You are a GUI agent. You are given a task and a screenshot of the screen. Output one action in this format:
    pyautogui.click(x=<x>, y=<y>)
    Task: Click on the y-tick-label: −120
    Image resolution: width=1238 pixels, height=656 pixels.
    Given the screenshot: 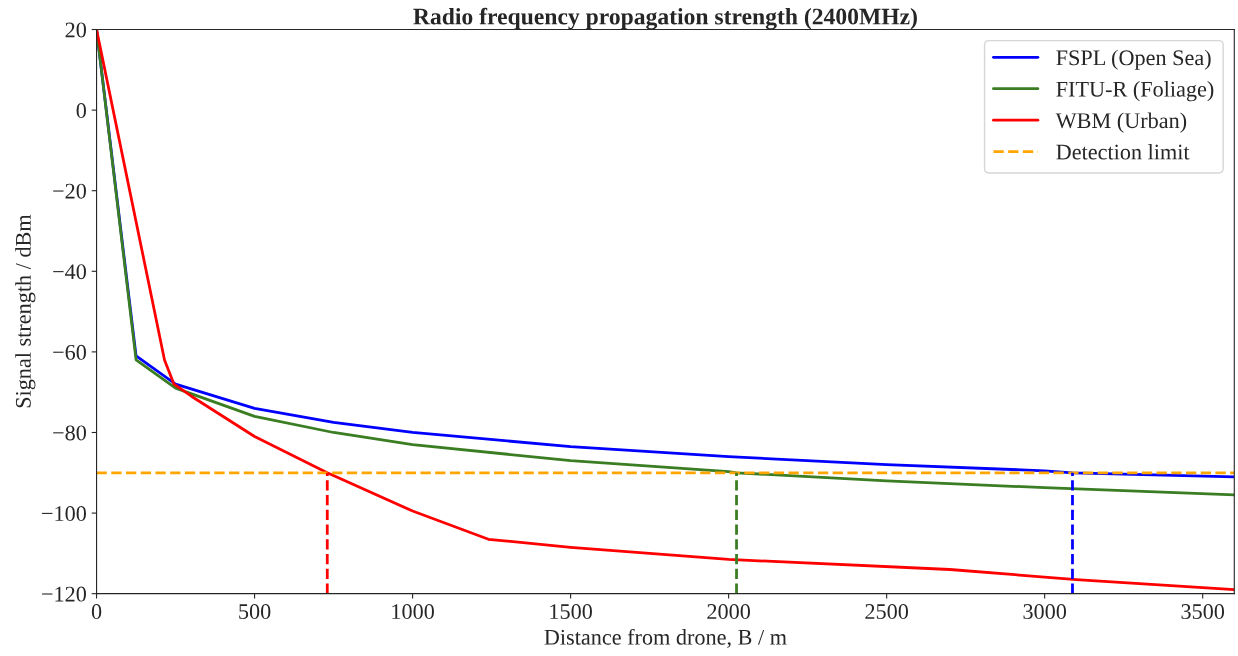 What is the action you would take?
    pyautogui.click(x=64, y=594)
    